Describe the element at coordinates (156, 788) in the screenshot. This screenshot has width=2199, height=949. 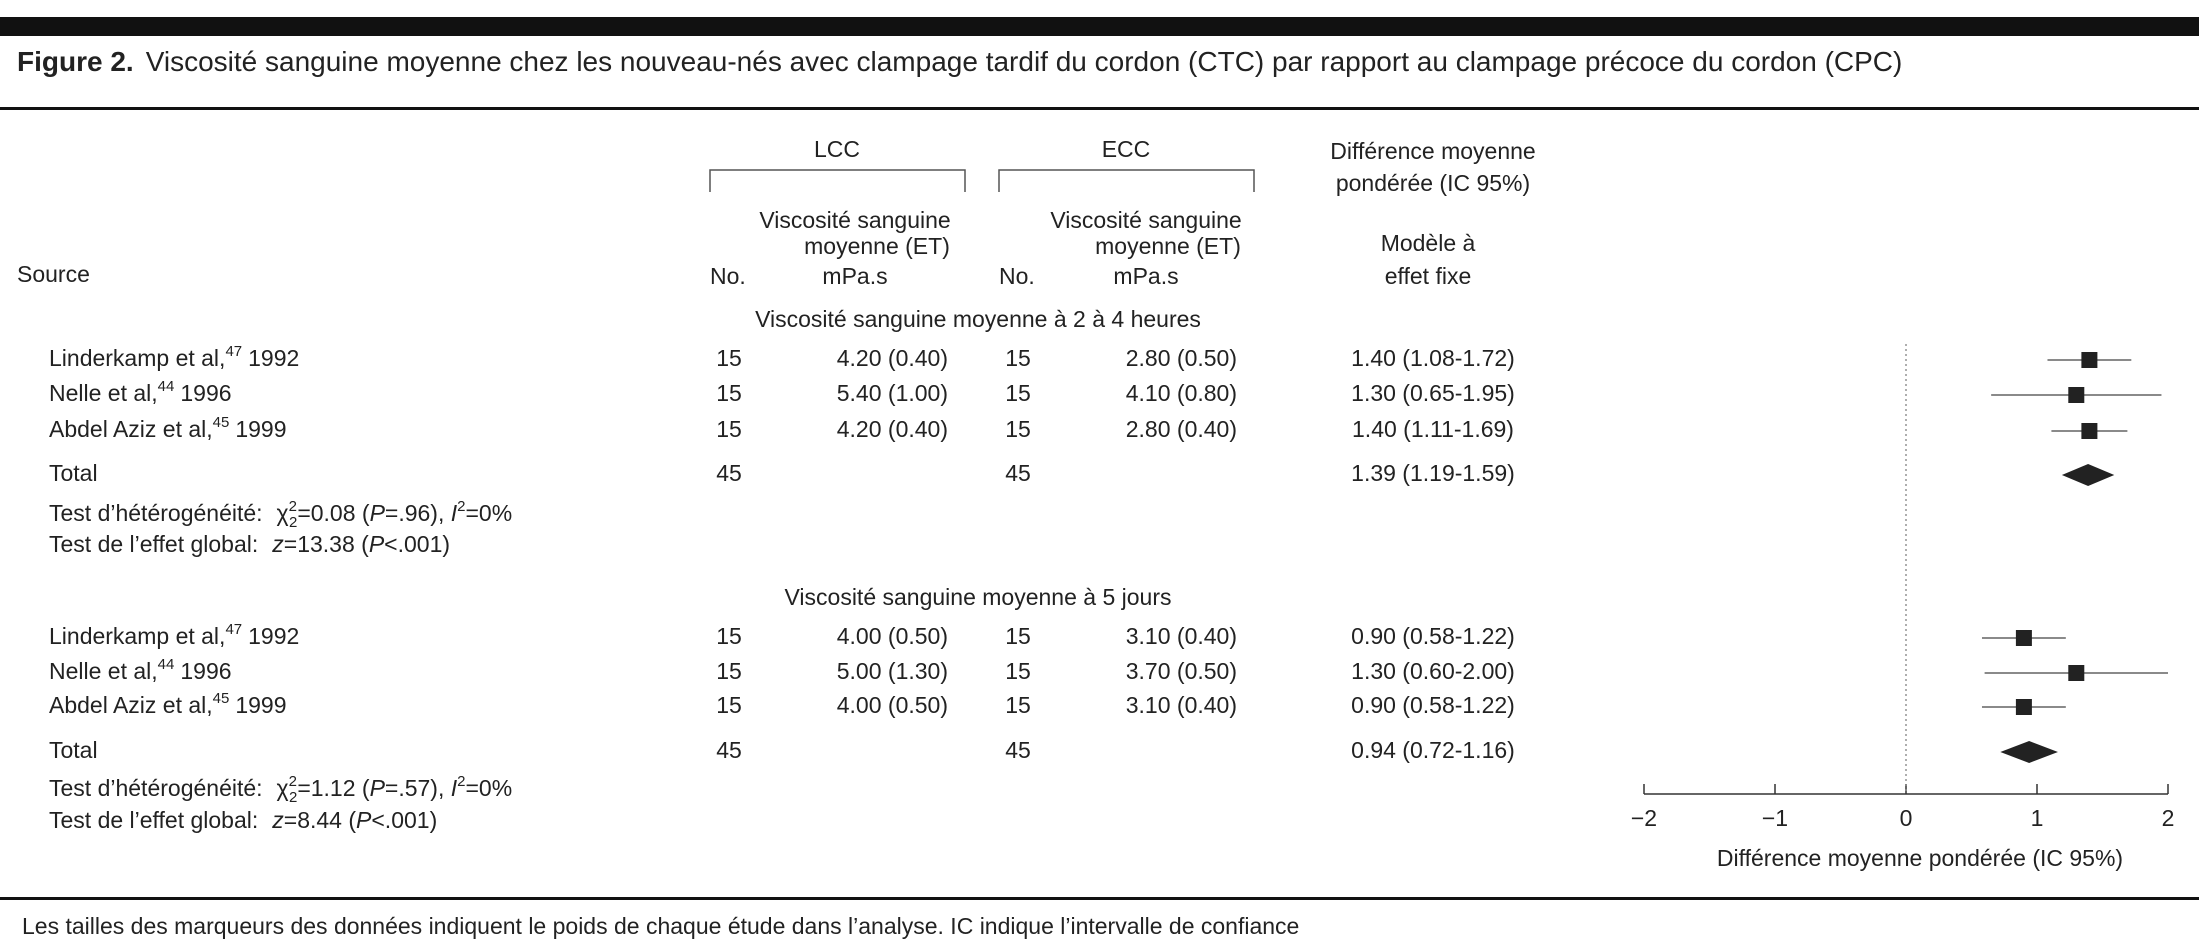
I see `test-label: Test d’hétérogénéité:` at that location.